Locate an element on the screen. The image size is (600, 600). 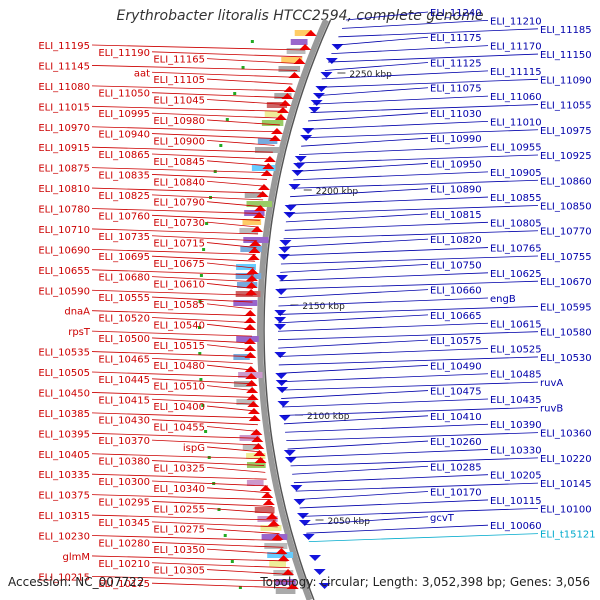
left-gene-label: ELI_10915 is located at coordinates (64, 148).